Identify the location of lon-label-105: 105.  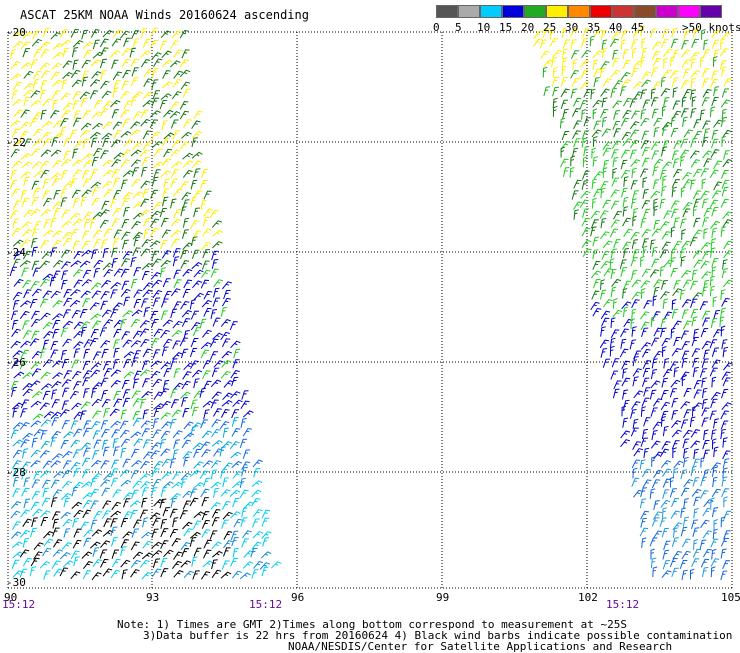
(730, 597).